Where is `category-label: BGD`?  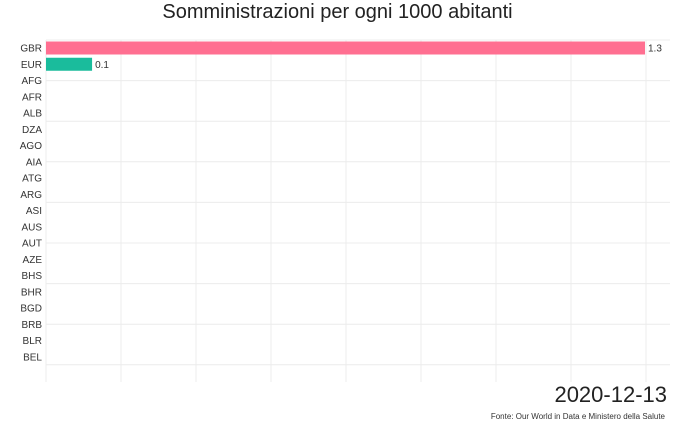 category-label: BGD is located at coordinates (31, 309).